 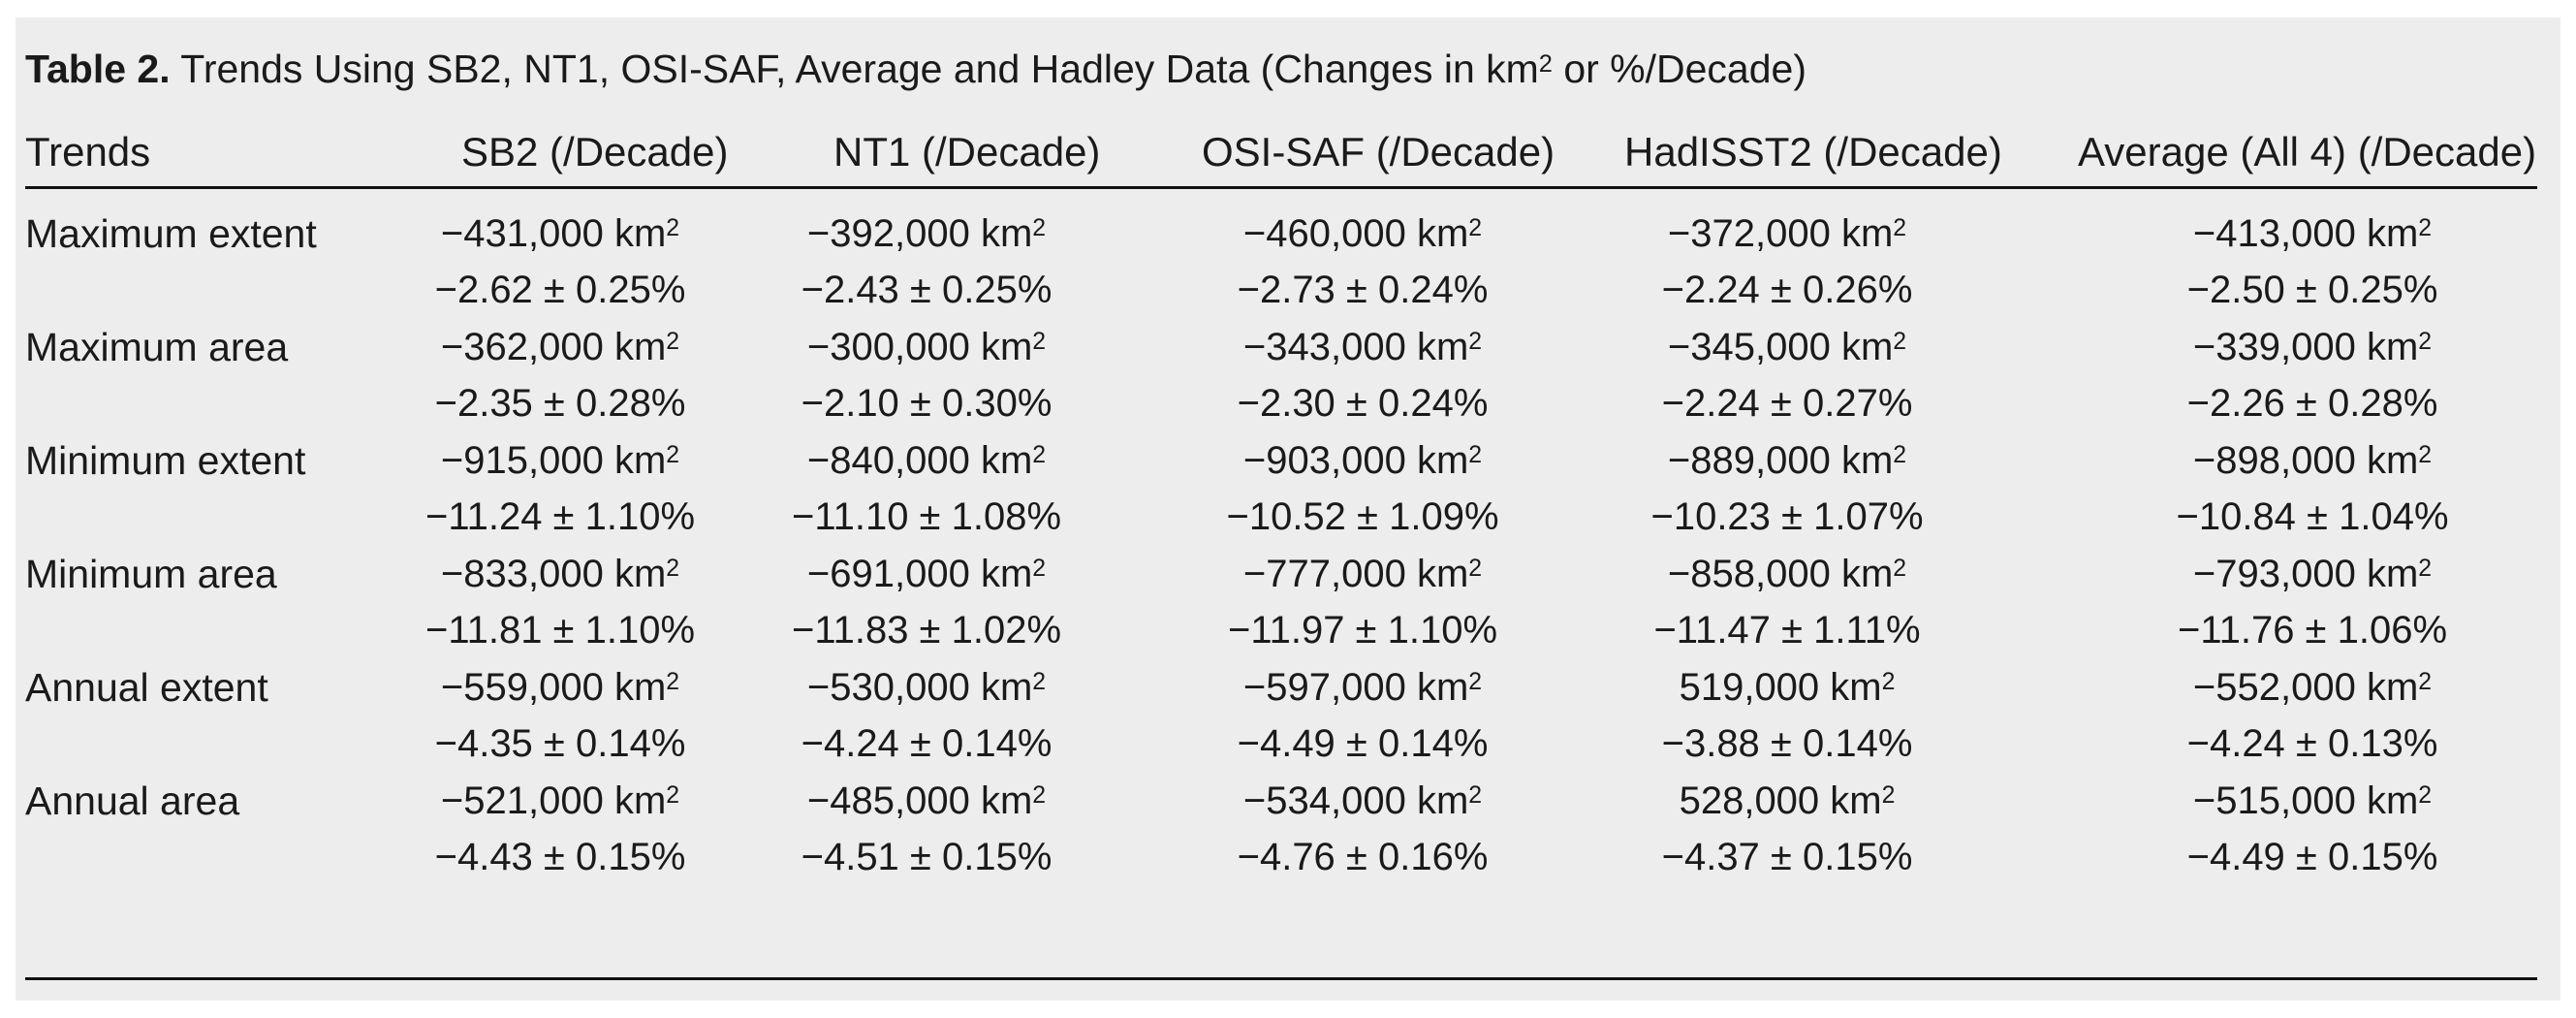 I want to click on cell-percent-change: −2.24 ± 0.27%, so click(x=1787, y=403).